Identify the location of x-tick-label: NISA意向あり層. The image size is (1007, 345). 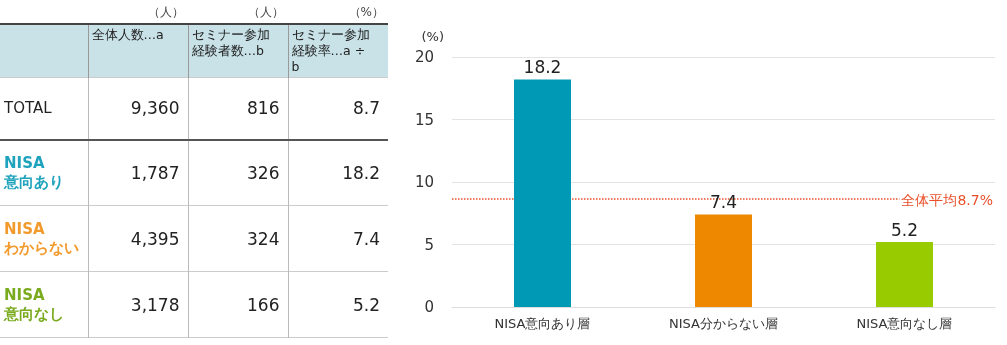
(542, 323).